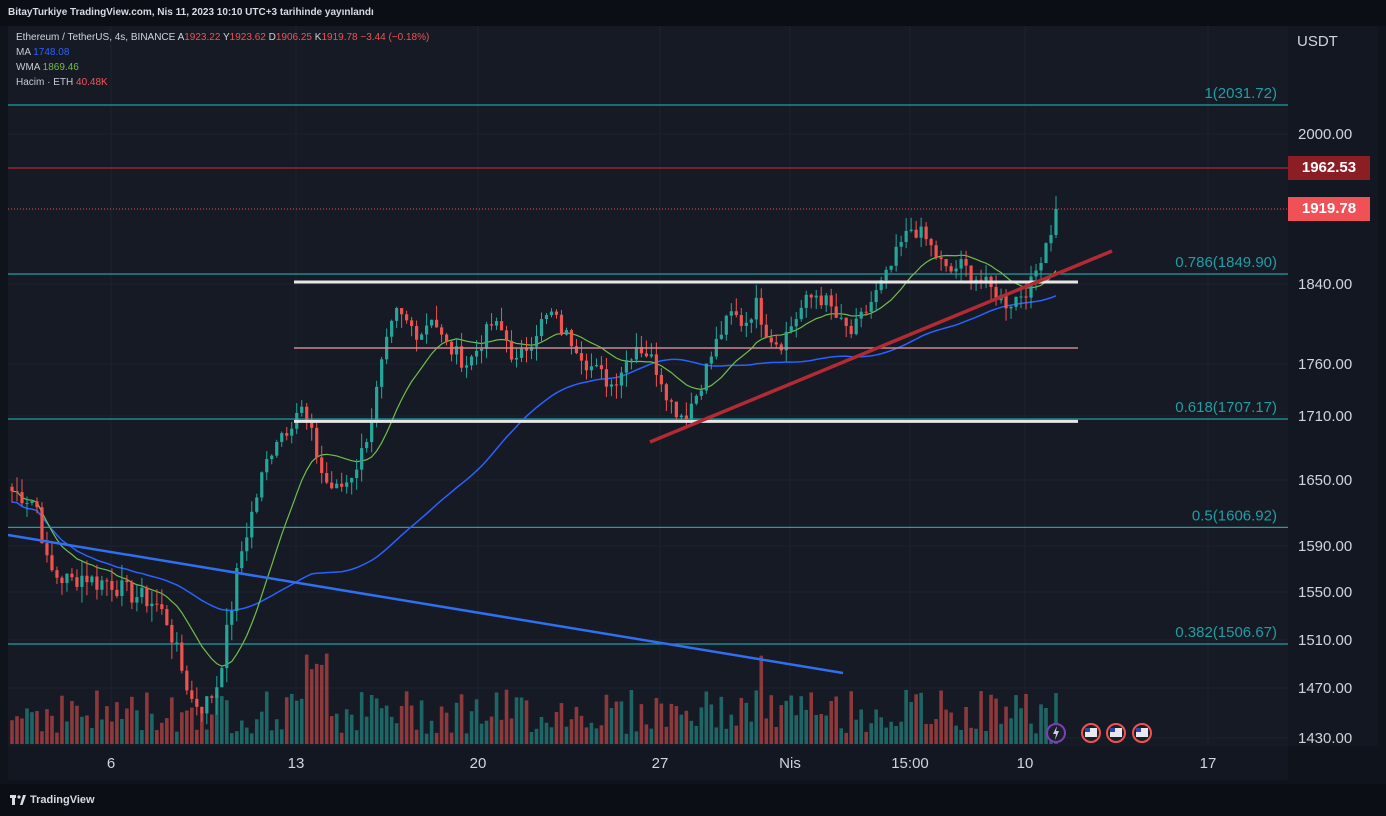 This screenshot has width=1386, height=816. I want to click on volume-bars, so click(534, 698).